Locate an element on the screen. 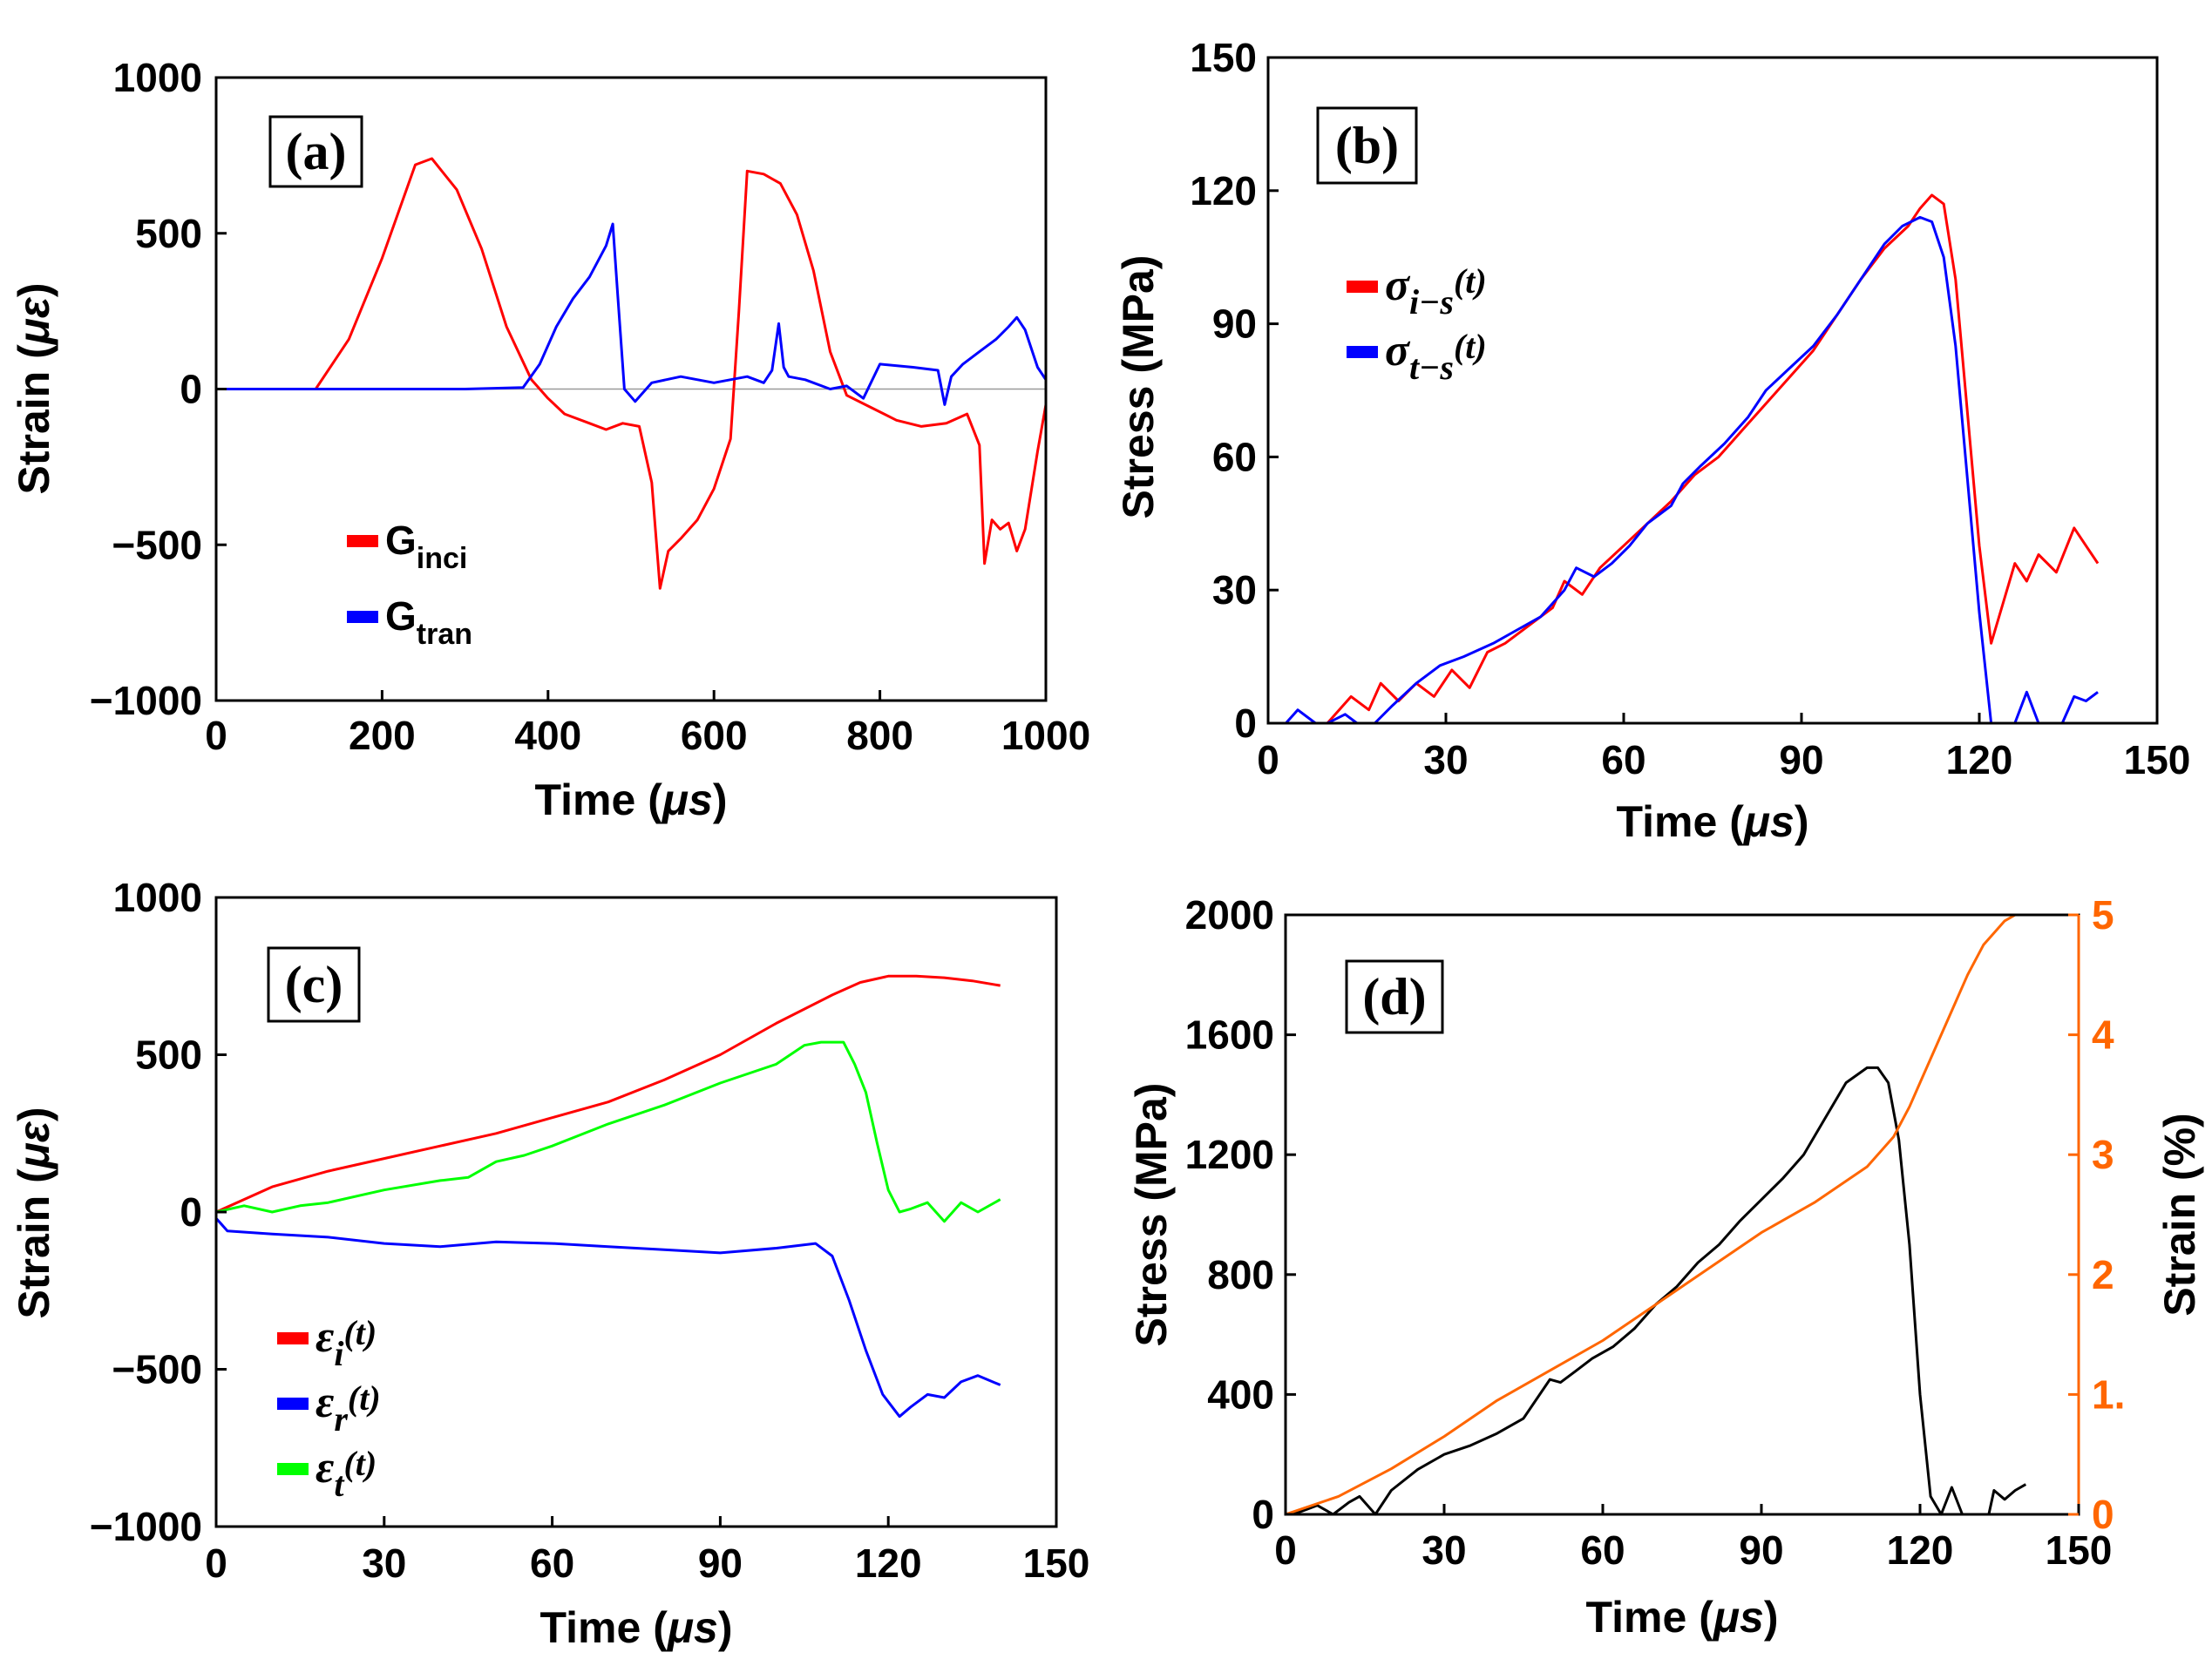 The image size is (2212, 1659). x-tick-label: 400 is located at coordinates (547, 735).